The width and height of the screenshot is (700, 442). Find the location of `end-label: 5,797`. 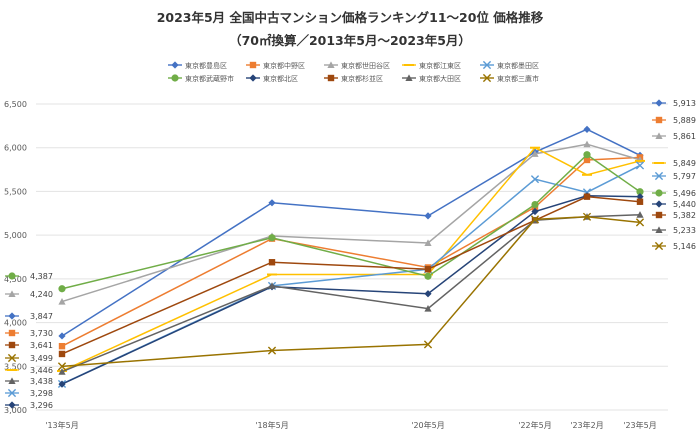

end-label: 5,797 is located at coordinates (674, 176).